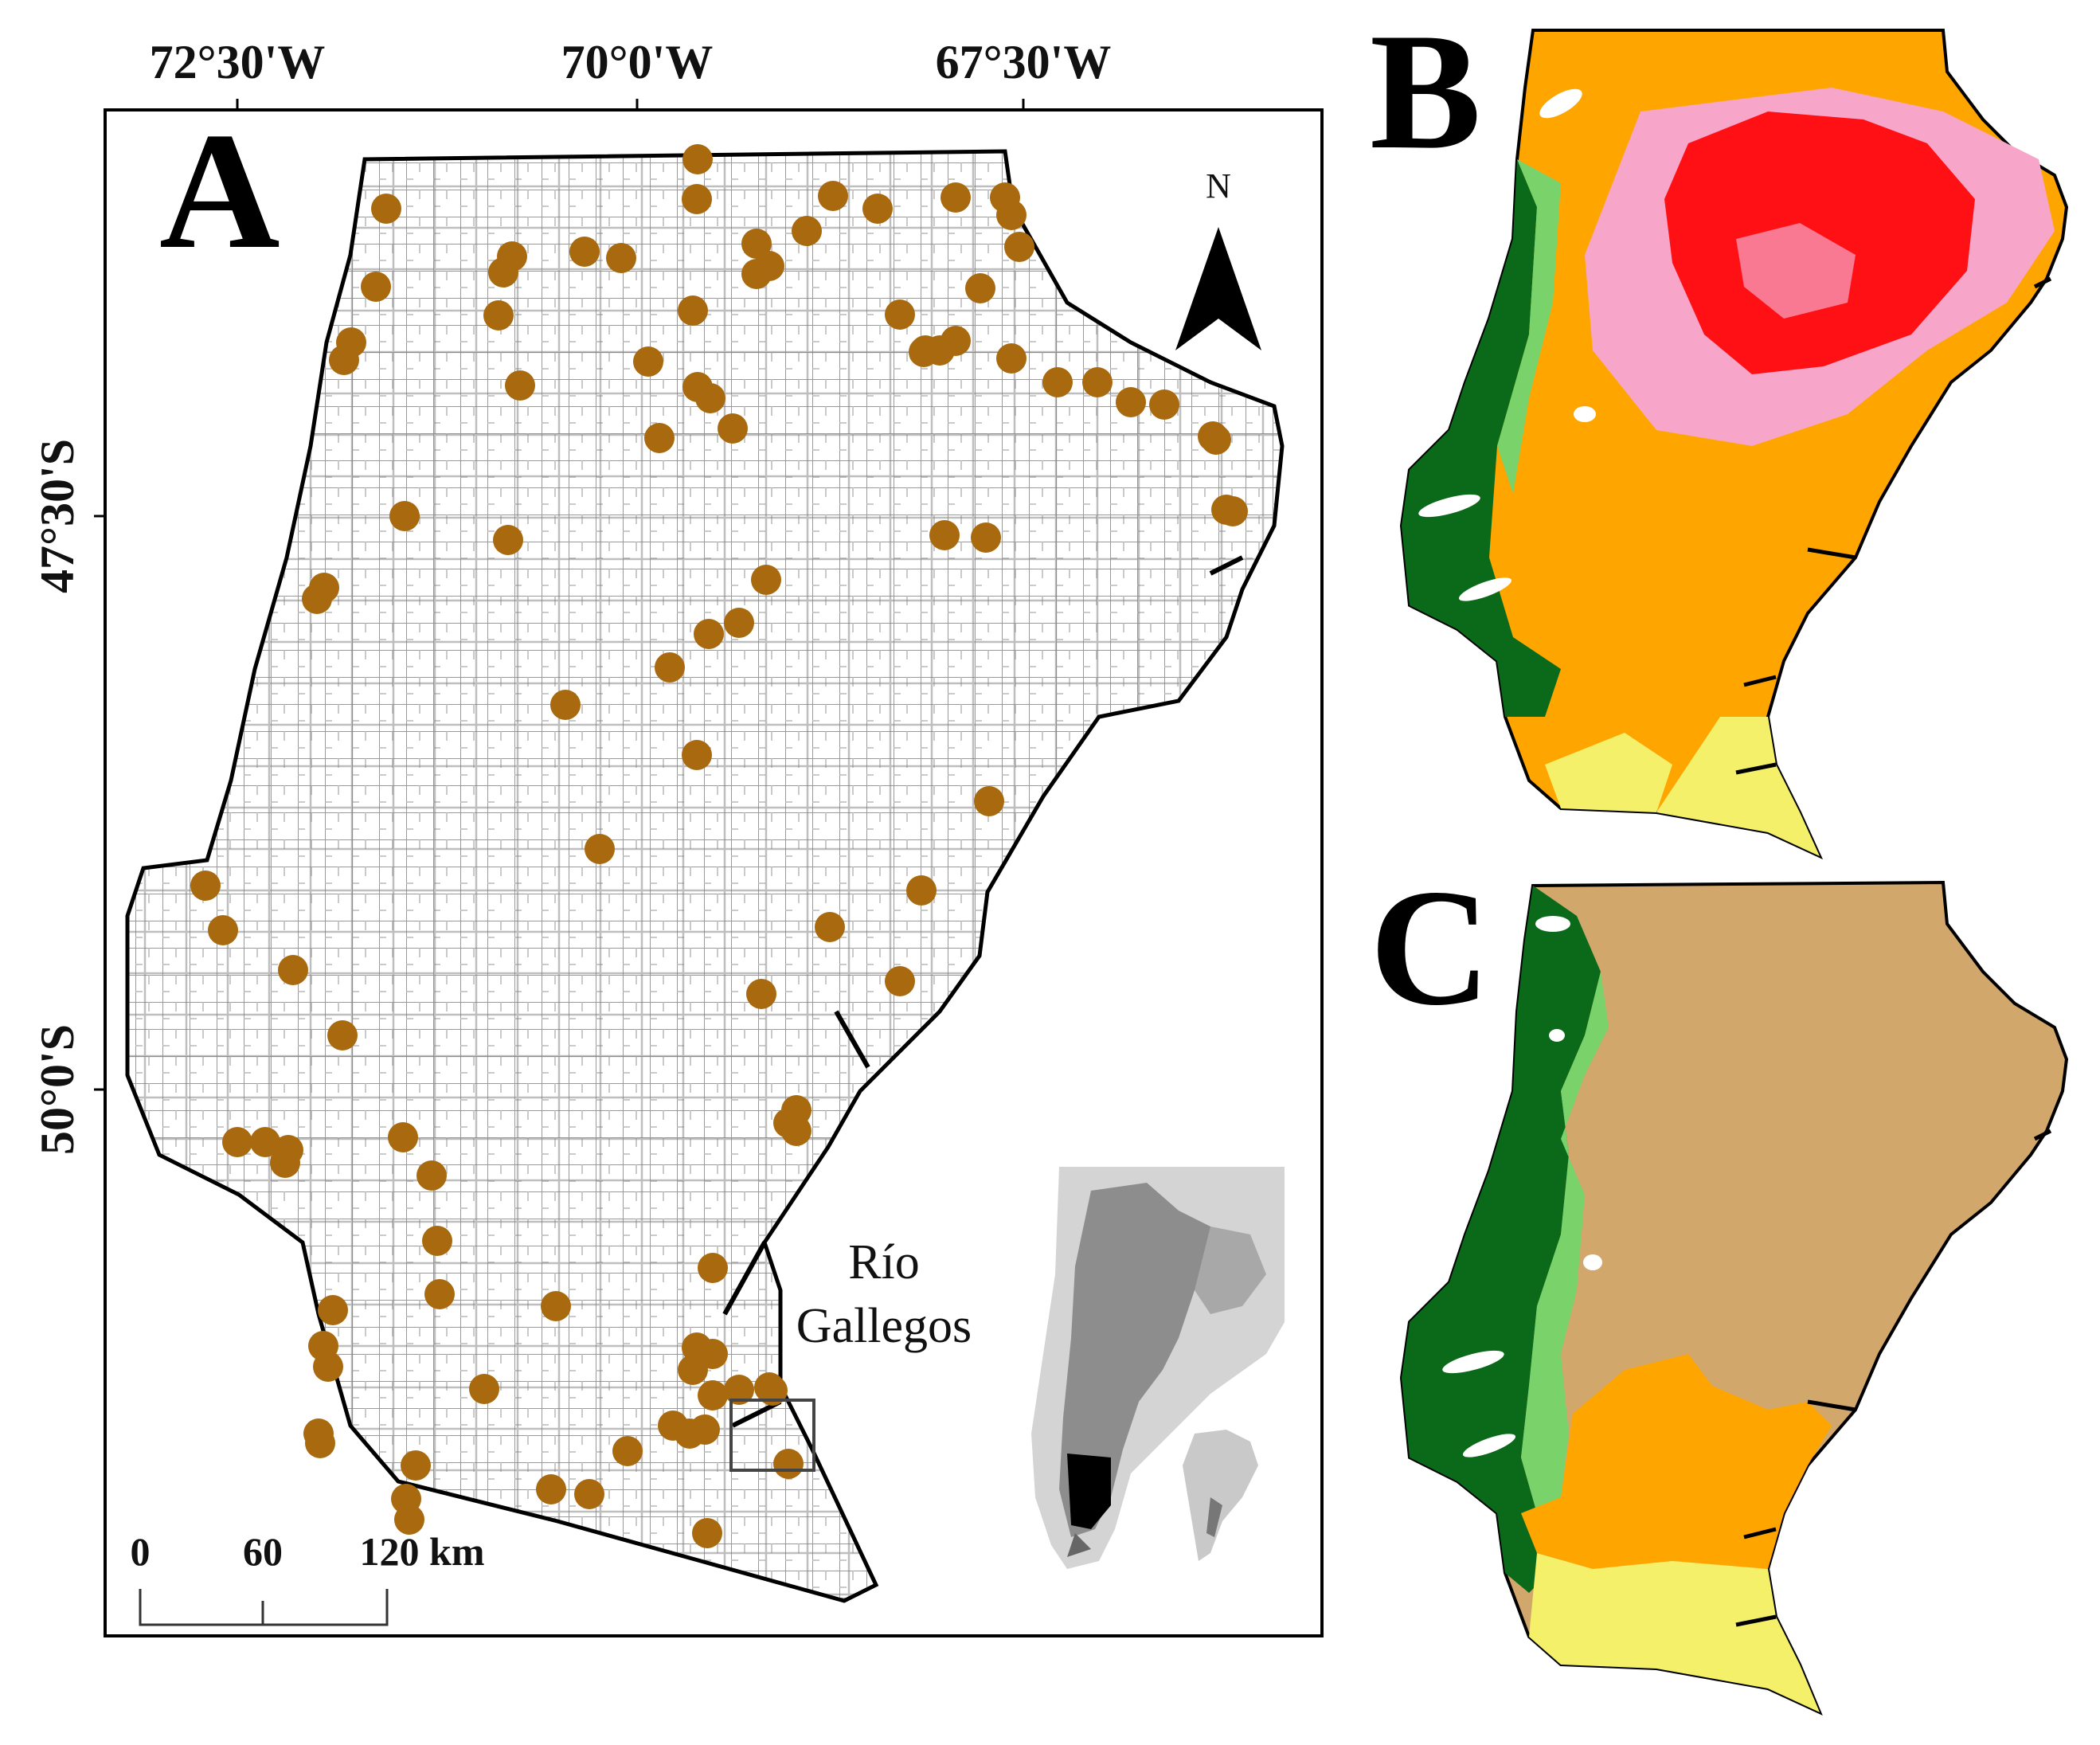  Describe the element at coordinates (141, 1552) in the screenshot. I see `scale-label-0: 0` at that location.